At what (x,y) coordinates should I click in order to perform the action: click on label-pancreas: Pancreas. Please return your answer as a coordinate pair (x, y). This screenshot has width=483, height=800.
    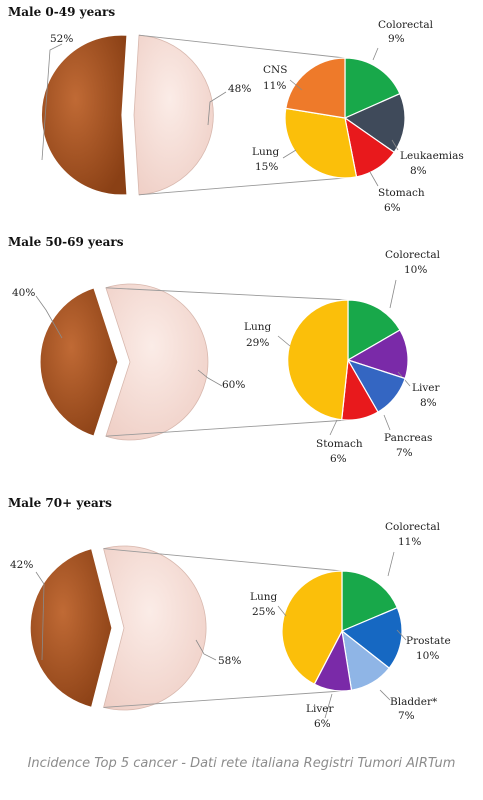
    Looking at the image, I should click on (408, 438).